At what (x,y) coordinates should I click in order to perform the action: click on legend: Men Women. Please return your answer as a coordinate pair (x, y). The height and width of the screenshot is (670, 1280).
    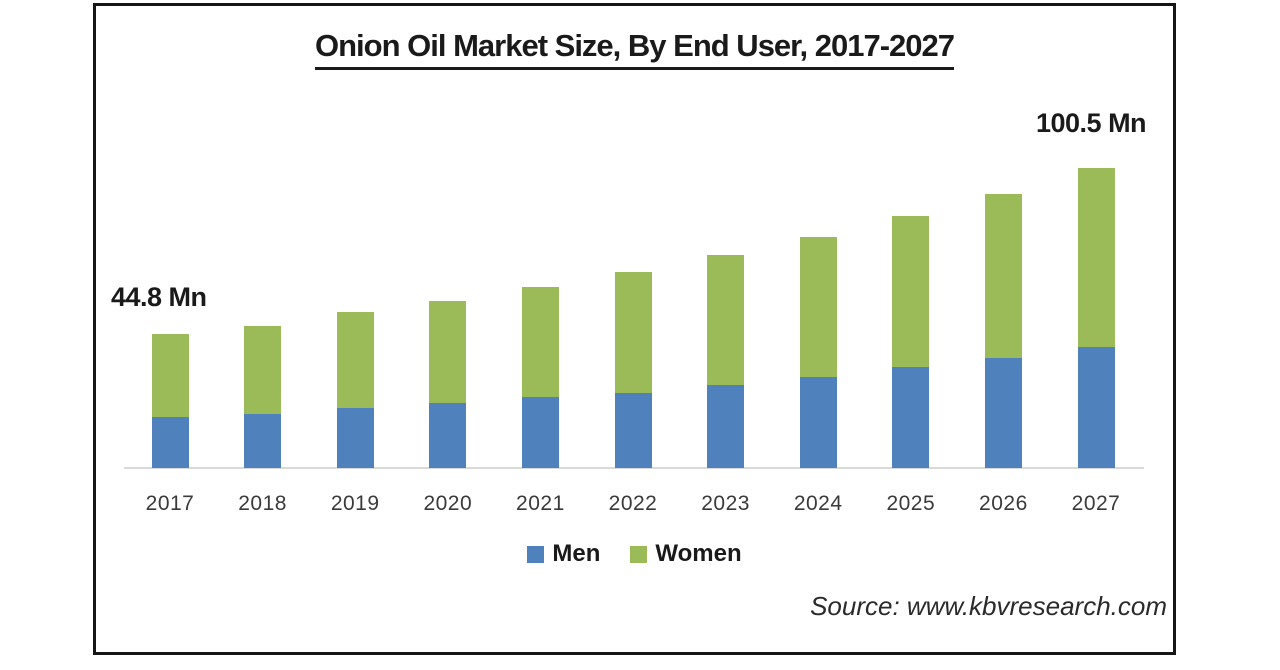
    Looking at the image, I should click on (634, 554).